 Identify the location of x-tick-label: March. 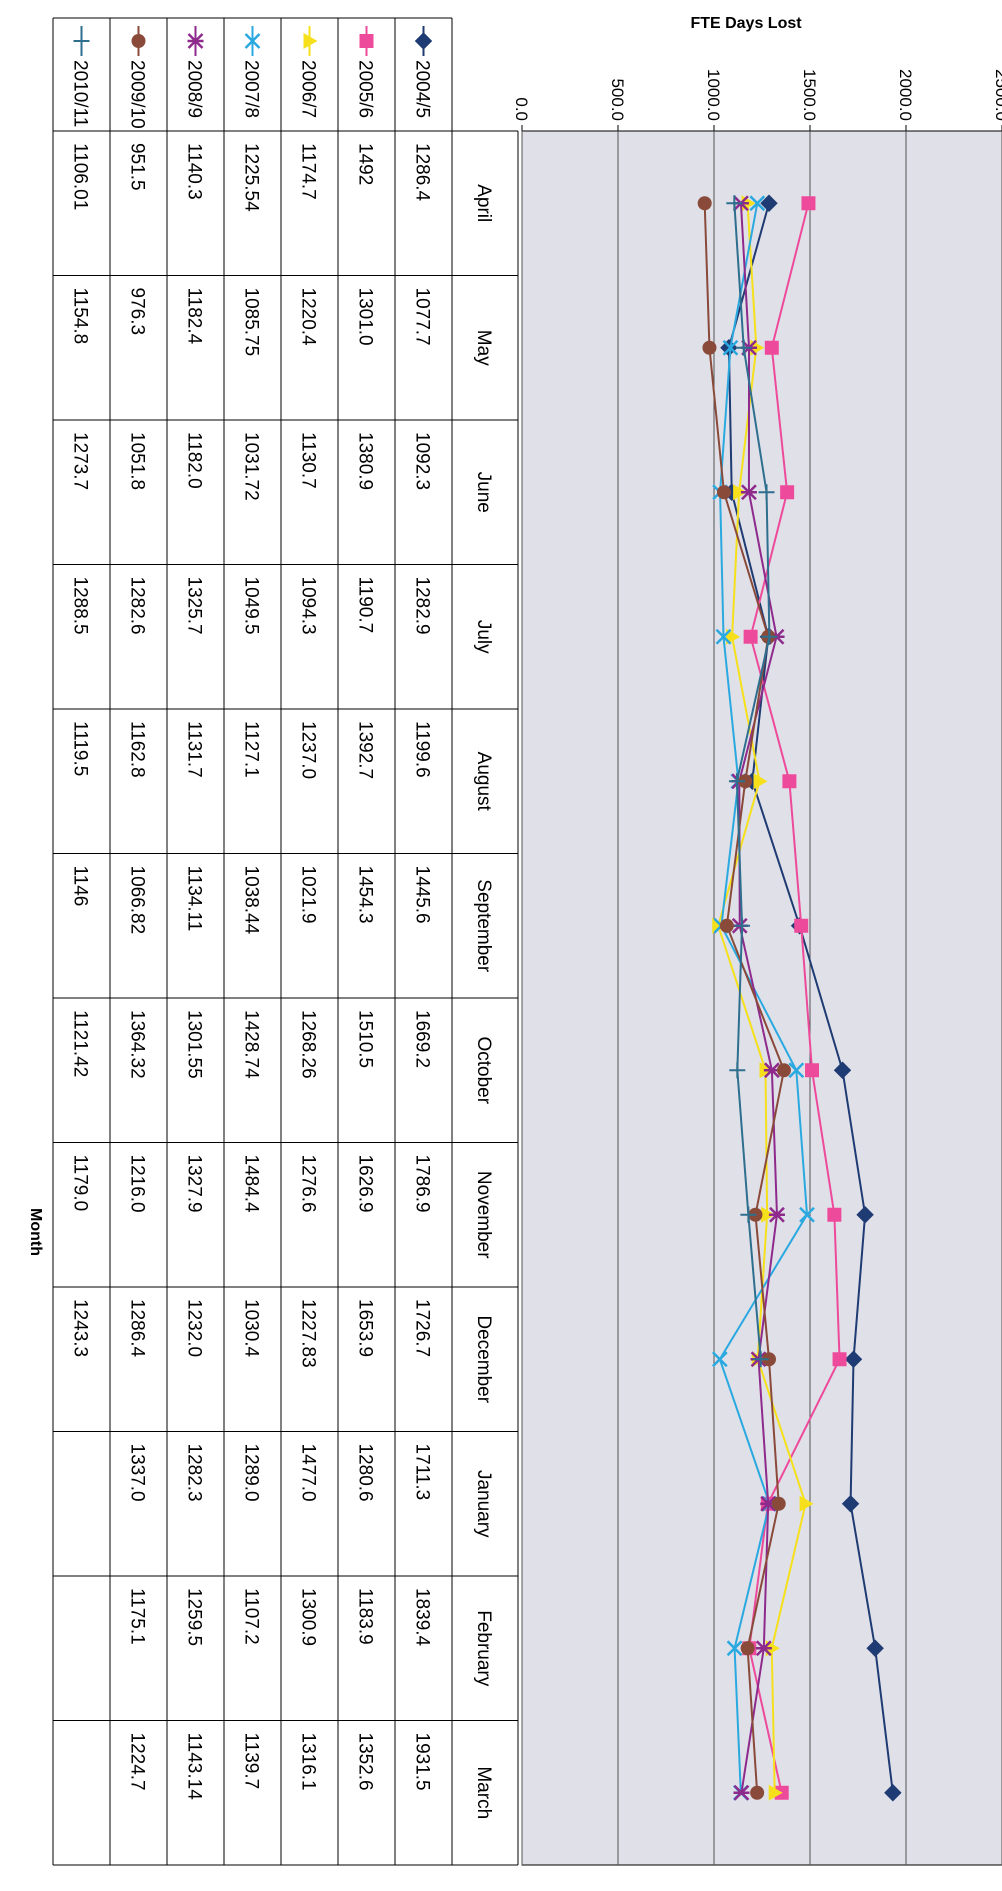
(483, 1792).